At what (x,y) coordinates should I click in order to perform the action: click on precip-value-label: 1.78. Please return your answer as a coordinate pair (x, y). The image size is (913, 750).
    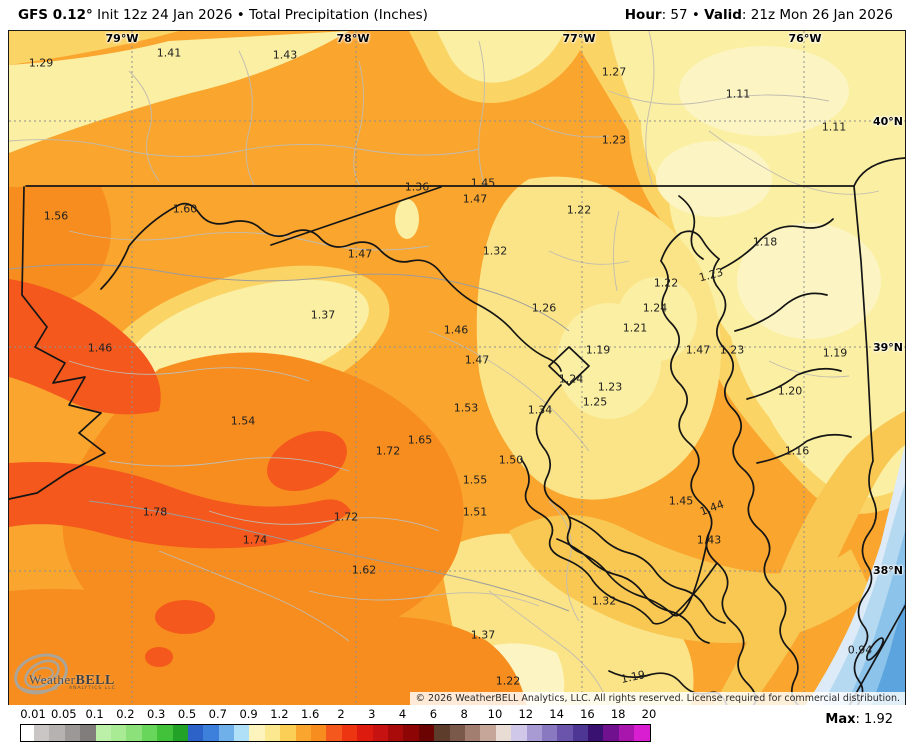
    Looking at the image, I should click on (155, 512).